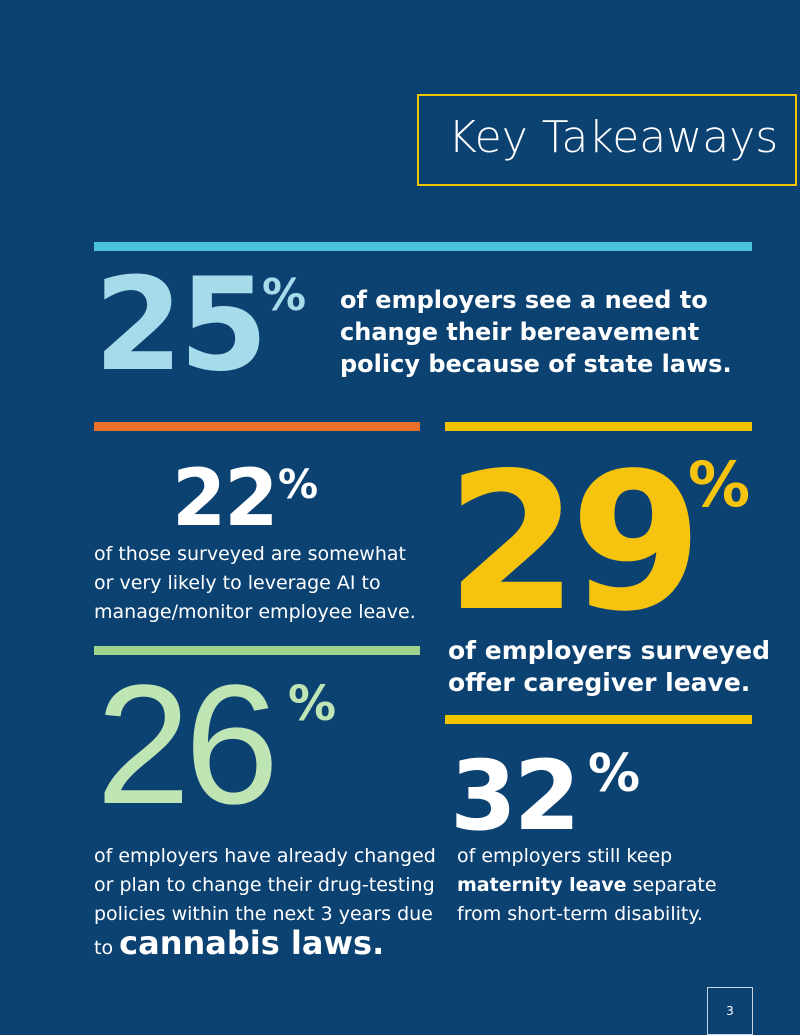  I want to click on line: change their bereavement, so click(520, 332).